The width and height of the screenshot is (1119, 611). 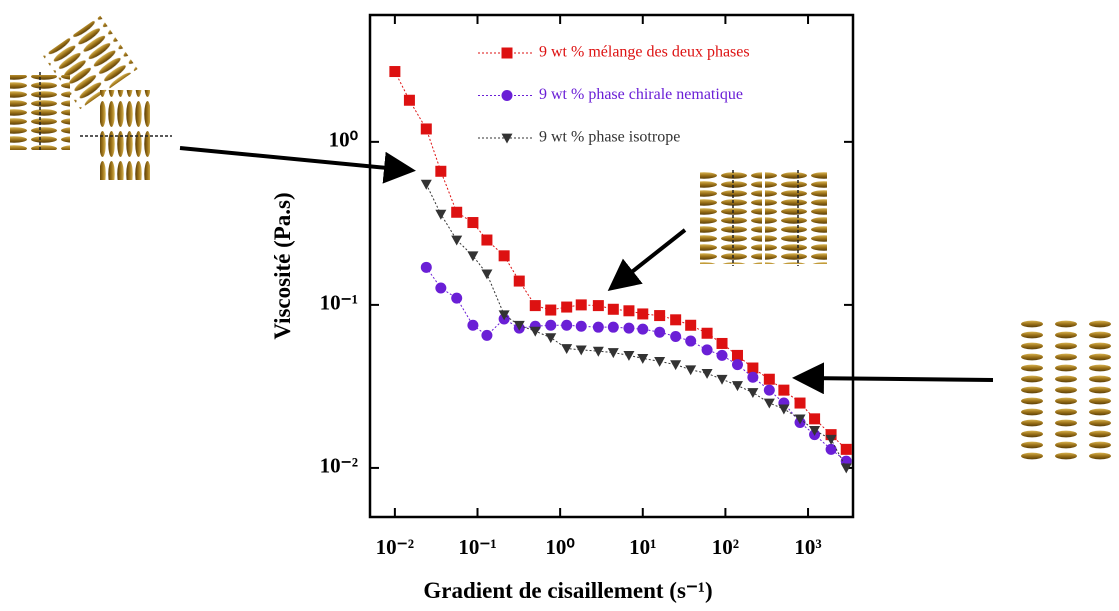 I want to click on series-line, so click(x=636, y=364).